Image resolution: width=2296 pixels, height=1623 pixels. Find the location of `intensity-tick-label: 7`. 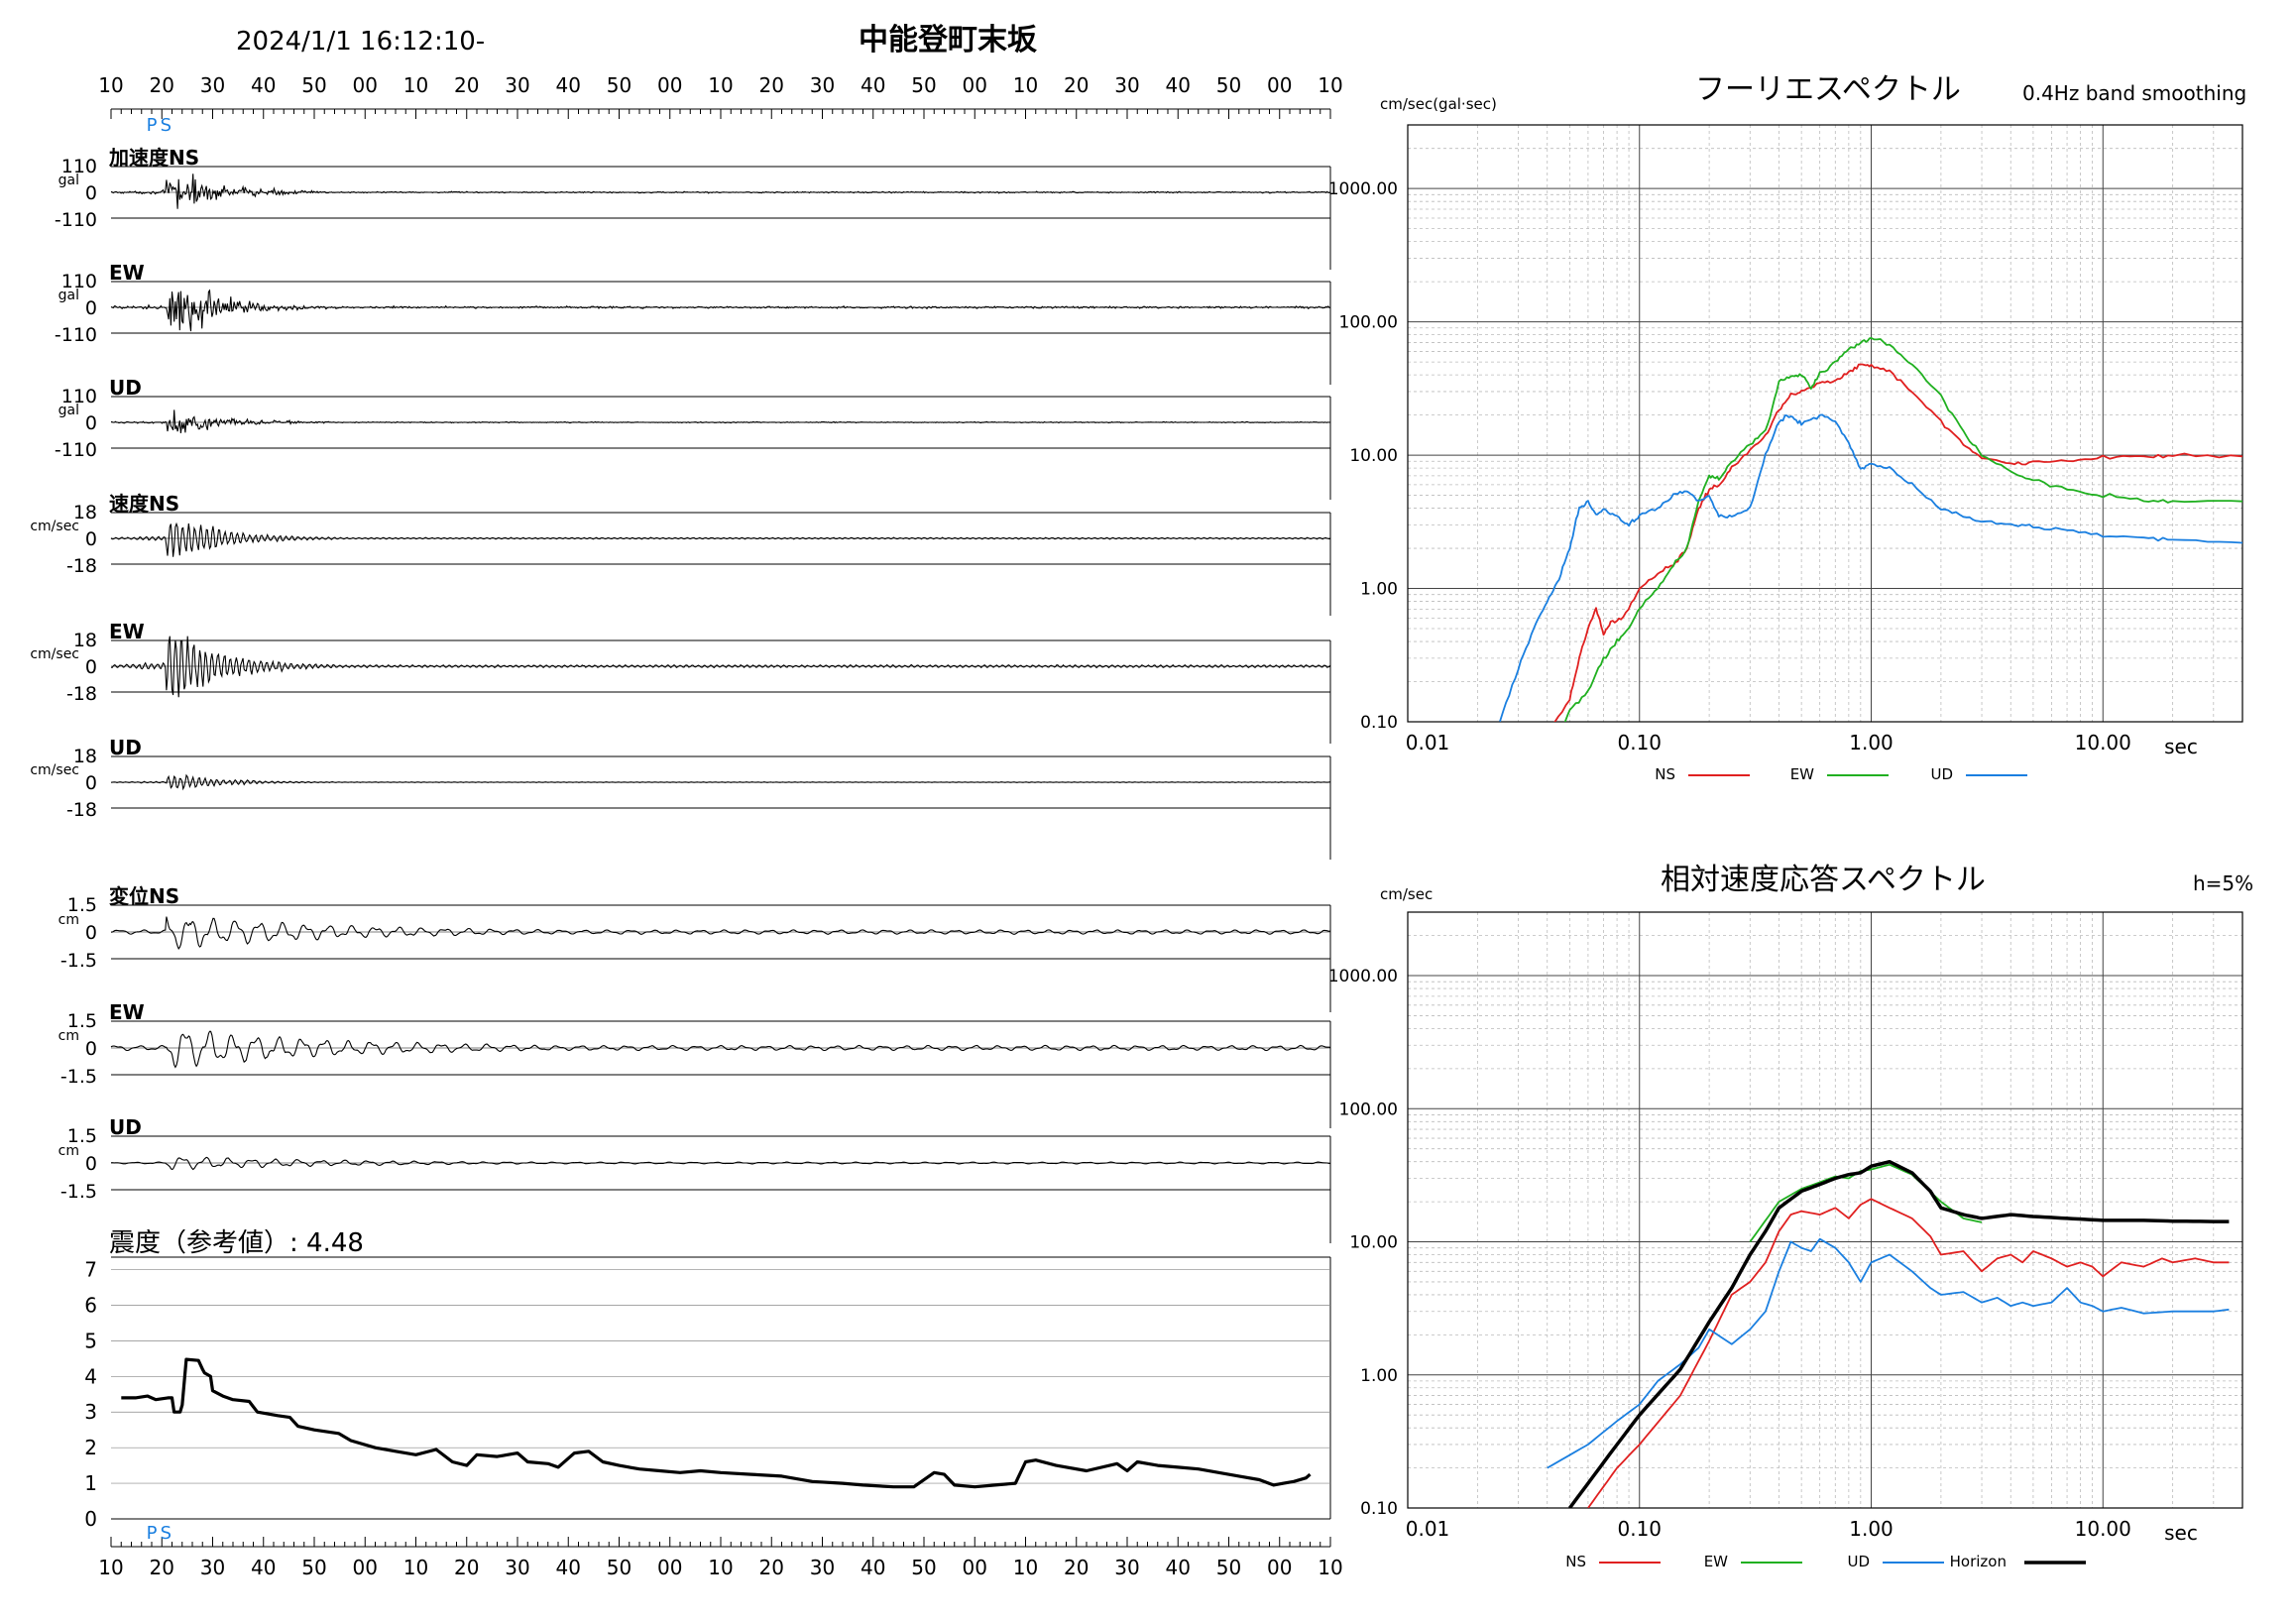

intensity-tick-label: 7 is located at coordinates (90, 1270).